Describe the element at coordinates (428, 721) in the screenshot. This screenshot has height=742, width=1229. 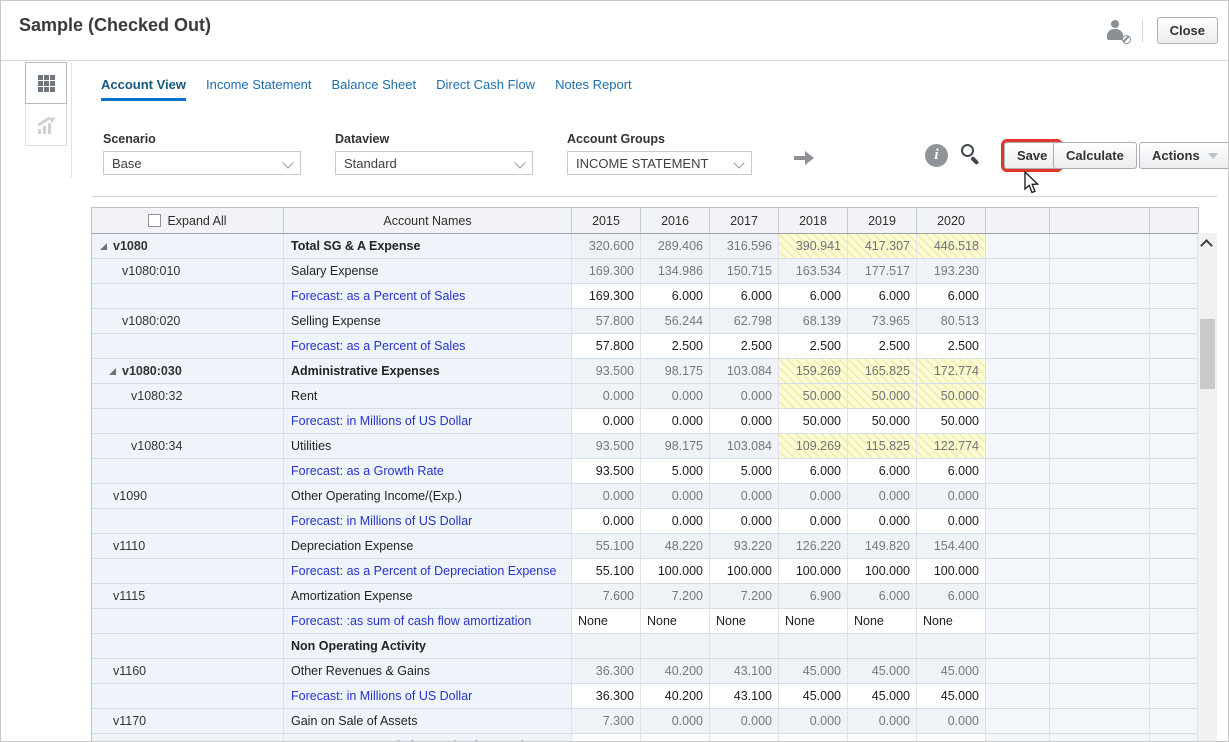
I see `row-name-cell: Gain on Sale of Assets` at that location.